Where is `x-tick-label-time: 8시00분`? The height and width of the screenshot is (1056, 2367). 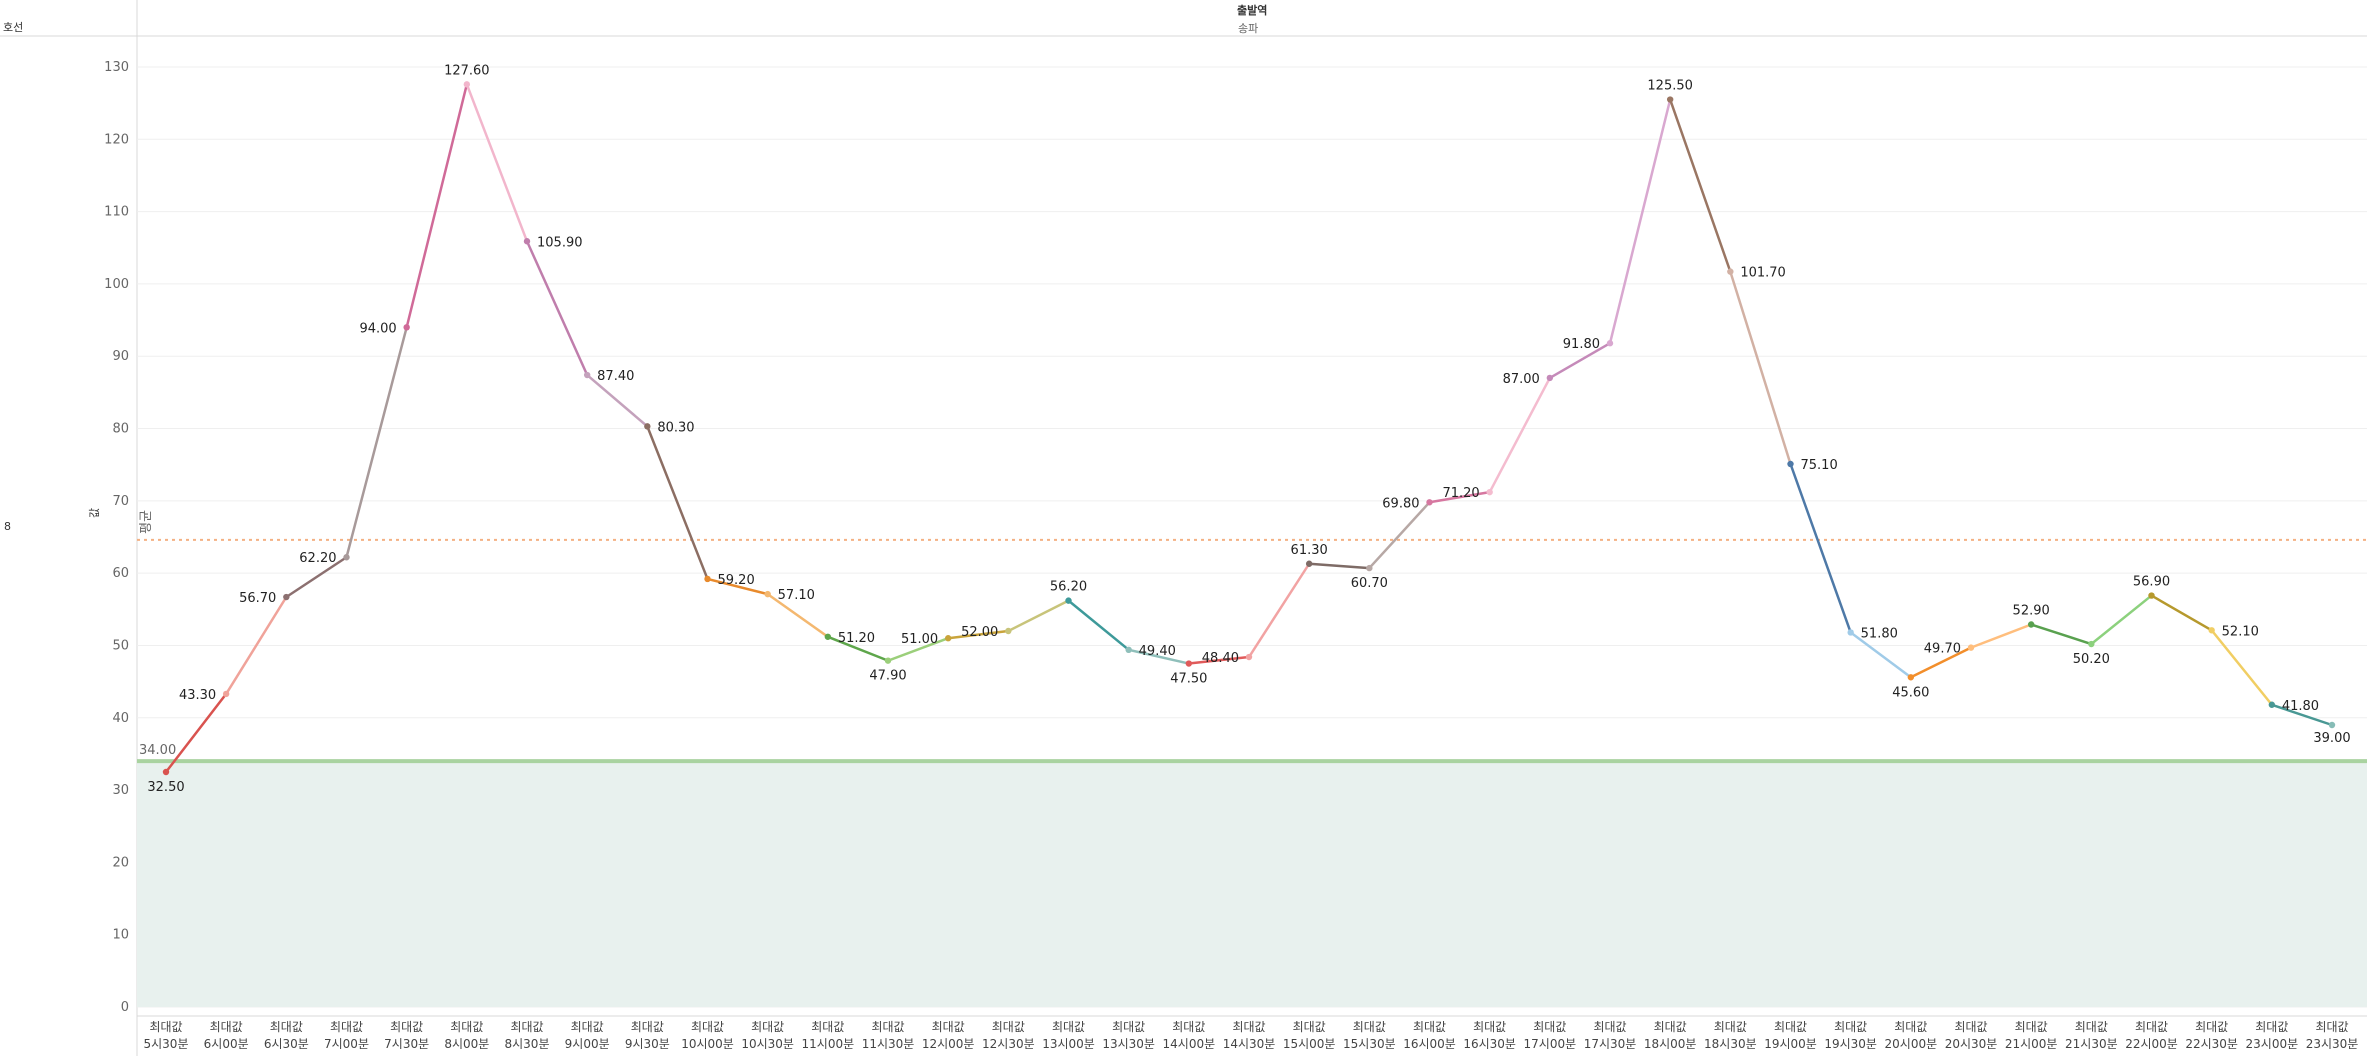
x-tick-label-time: 8시00분 is located at coordinates (466, 1044).